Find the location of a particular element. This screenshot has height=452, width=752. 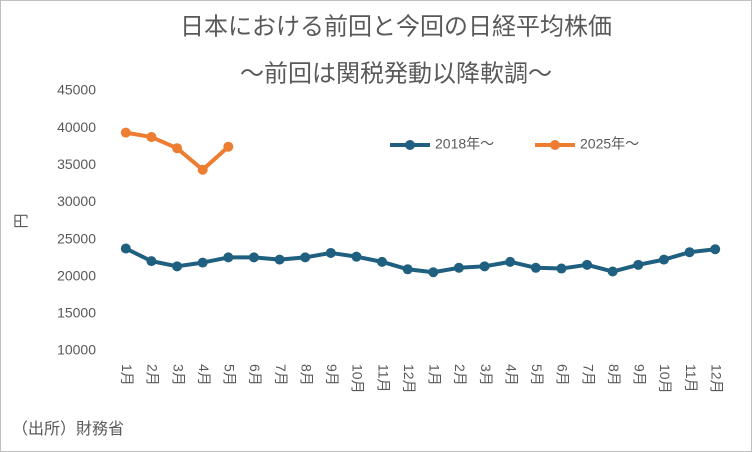

chart-title: 日本における前回と今回の日経平均株価 is located at coordinates (396, 26).